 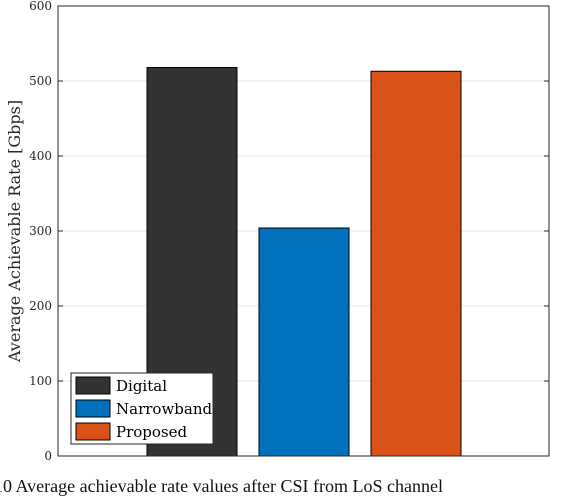 What do you see at coordinates (40, 231) in the screenshot?
I see `y-tick-label: 300` at bounding box center [40, 231].